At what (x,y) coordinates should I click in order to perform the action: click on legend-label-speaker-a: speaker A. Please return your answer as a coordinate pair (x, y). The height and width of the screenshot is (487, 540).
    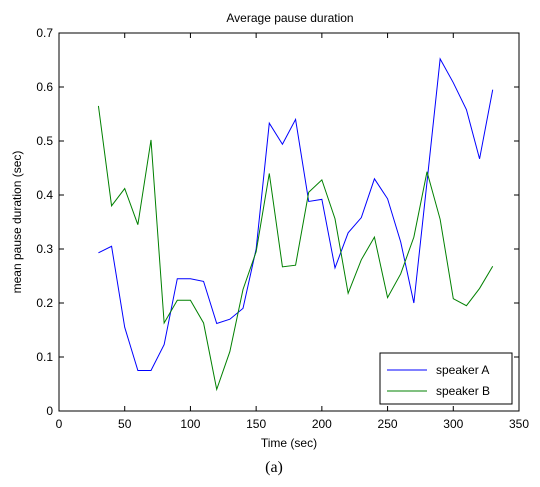
    Looking at the image, I should click on (462, 370).